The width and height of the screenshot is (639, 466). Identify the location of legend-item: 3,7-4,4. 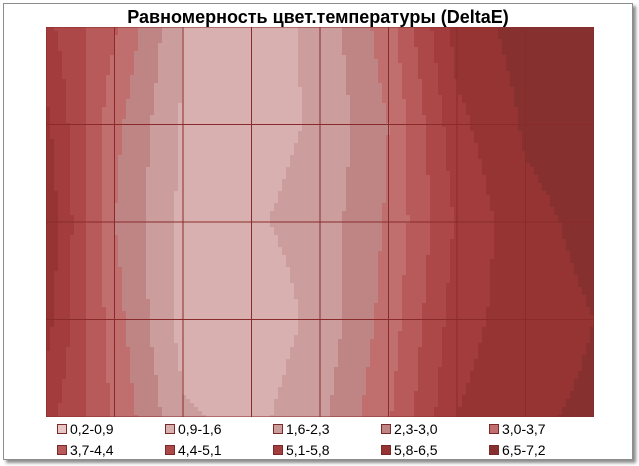
(111, 449).